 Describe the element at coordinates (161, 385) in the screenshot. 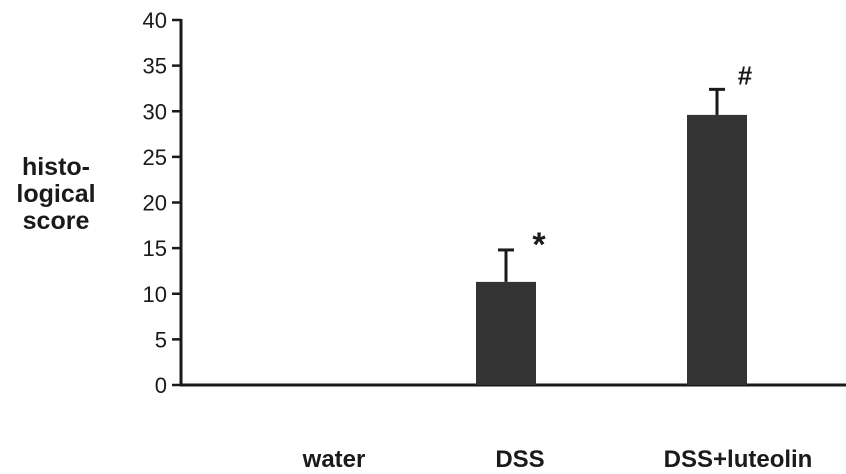

I see `y-tick-label: 0` at that location.